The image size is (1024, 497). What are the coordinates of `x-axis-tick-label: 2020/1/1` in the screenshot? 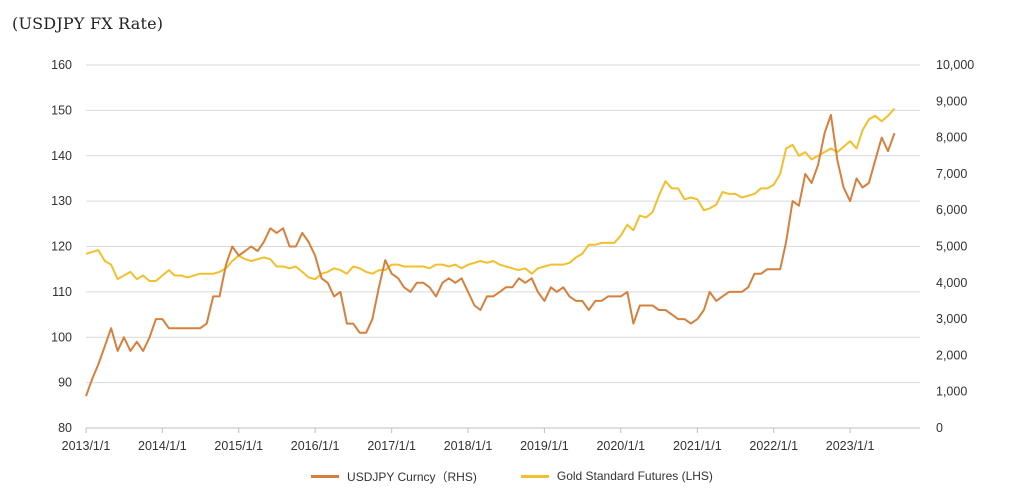 It's located at (620, 446).